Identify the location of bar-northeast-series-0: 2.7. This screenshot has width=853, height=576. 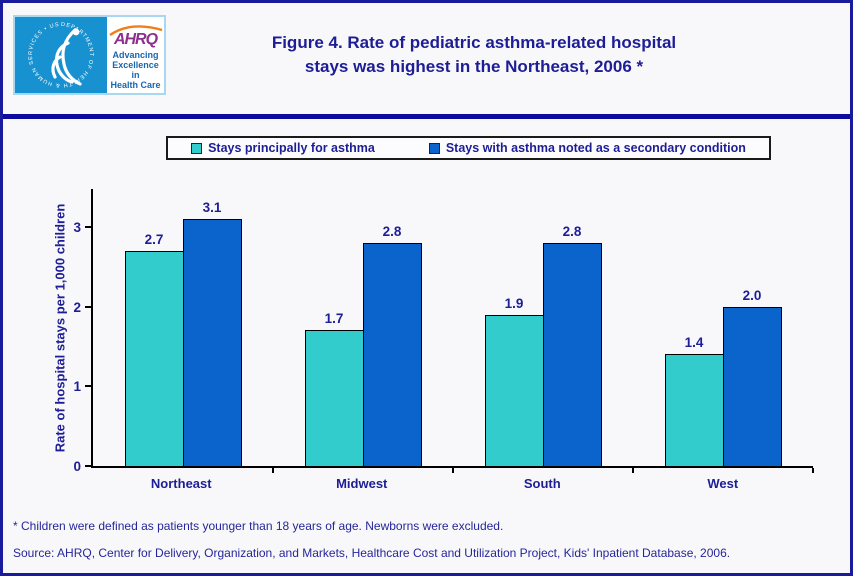
(154, 349).